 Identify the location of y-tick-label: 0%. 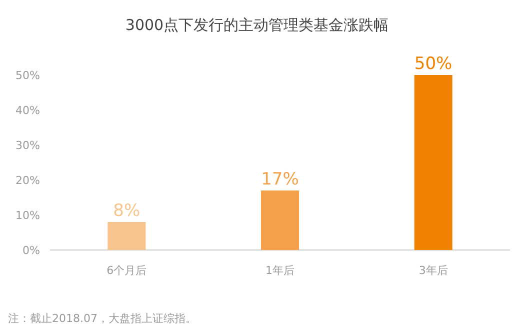
(31, 250).